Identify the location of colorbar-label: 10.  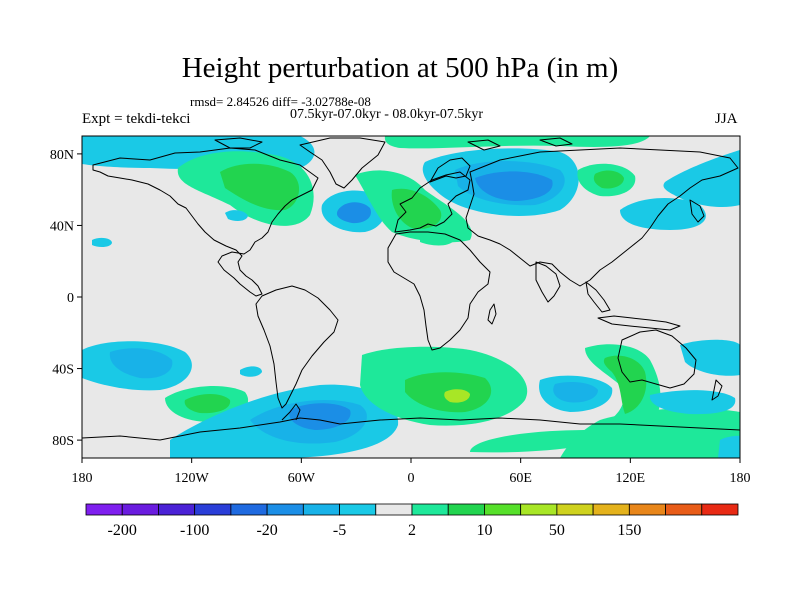
(484, 530).